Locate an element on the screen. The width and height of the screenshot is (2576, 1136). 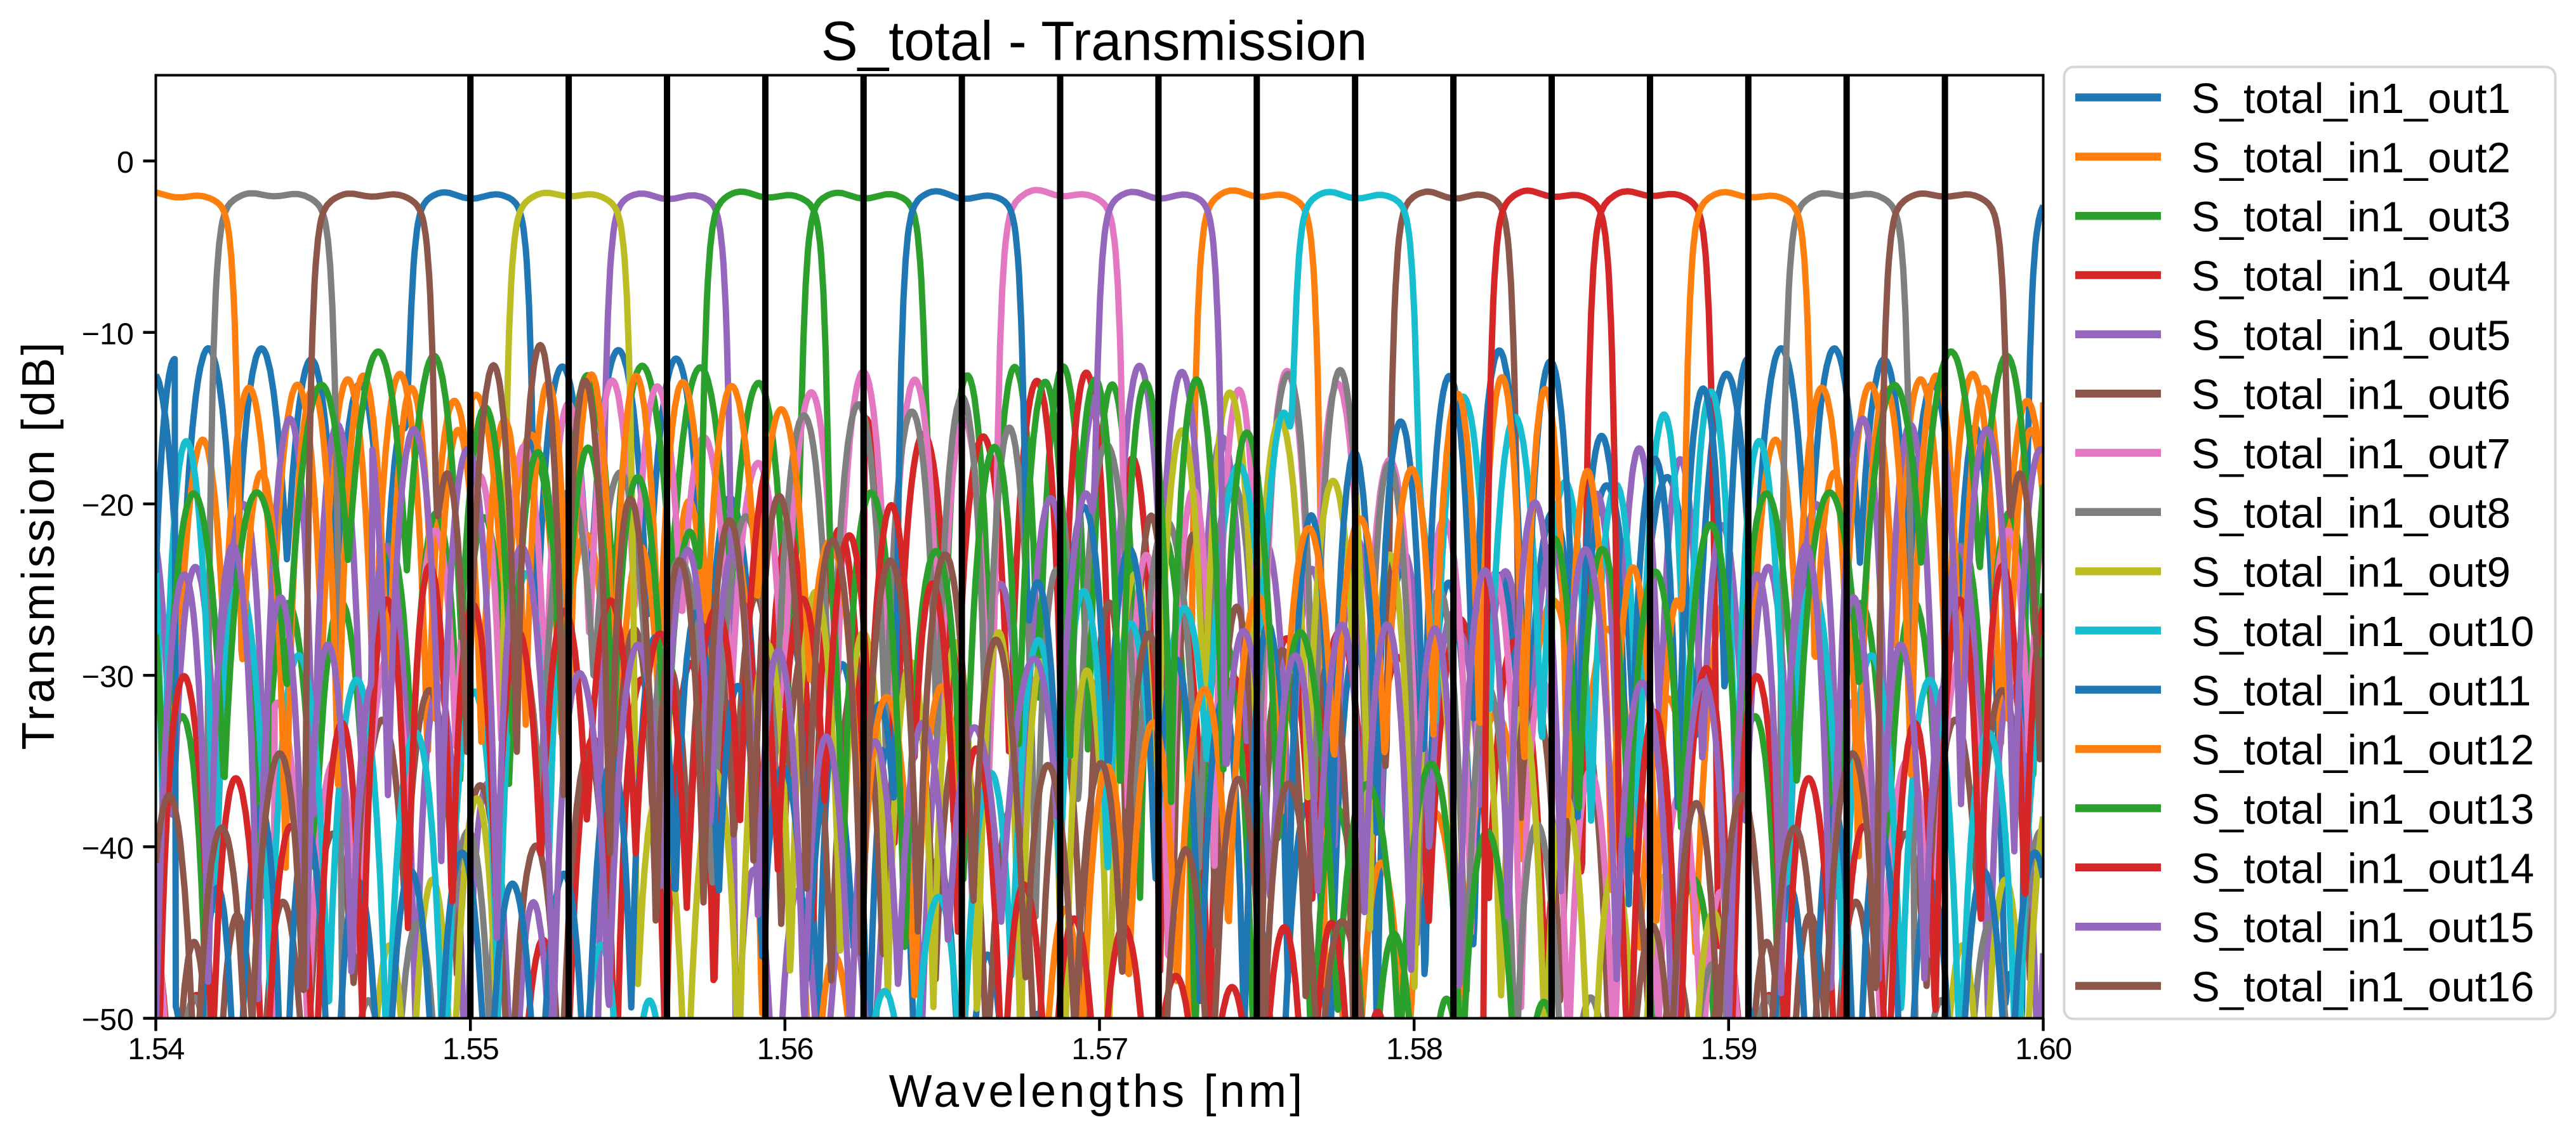
svg-text: S_total_in1_out9 is located at coordinates (2351, 573).